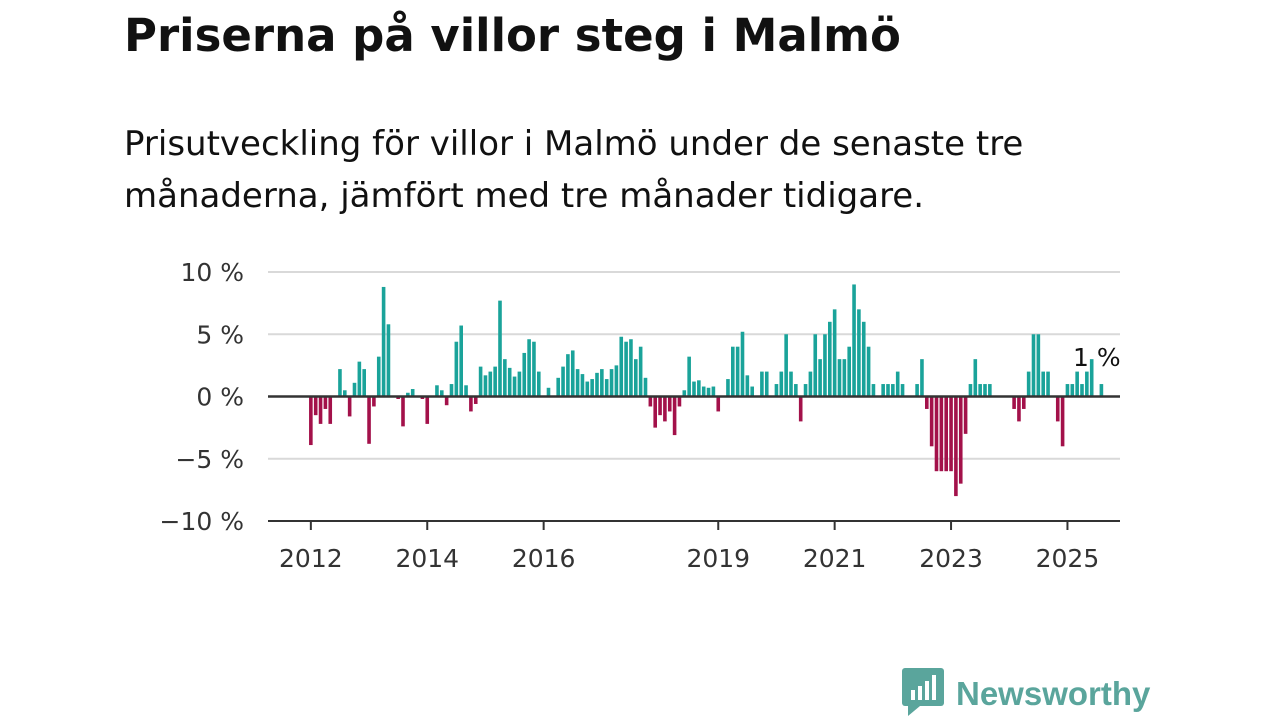 The image size is (1280, 720). What do you see at coordinates (220, 397) in the screenshot?
I see `y-tick-label: 0 %` at bounding box center [220, 397].